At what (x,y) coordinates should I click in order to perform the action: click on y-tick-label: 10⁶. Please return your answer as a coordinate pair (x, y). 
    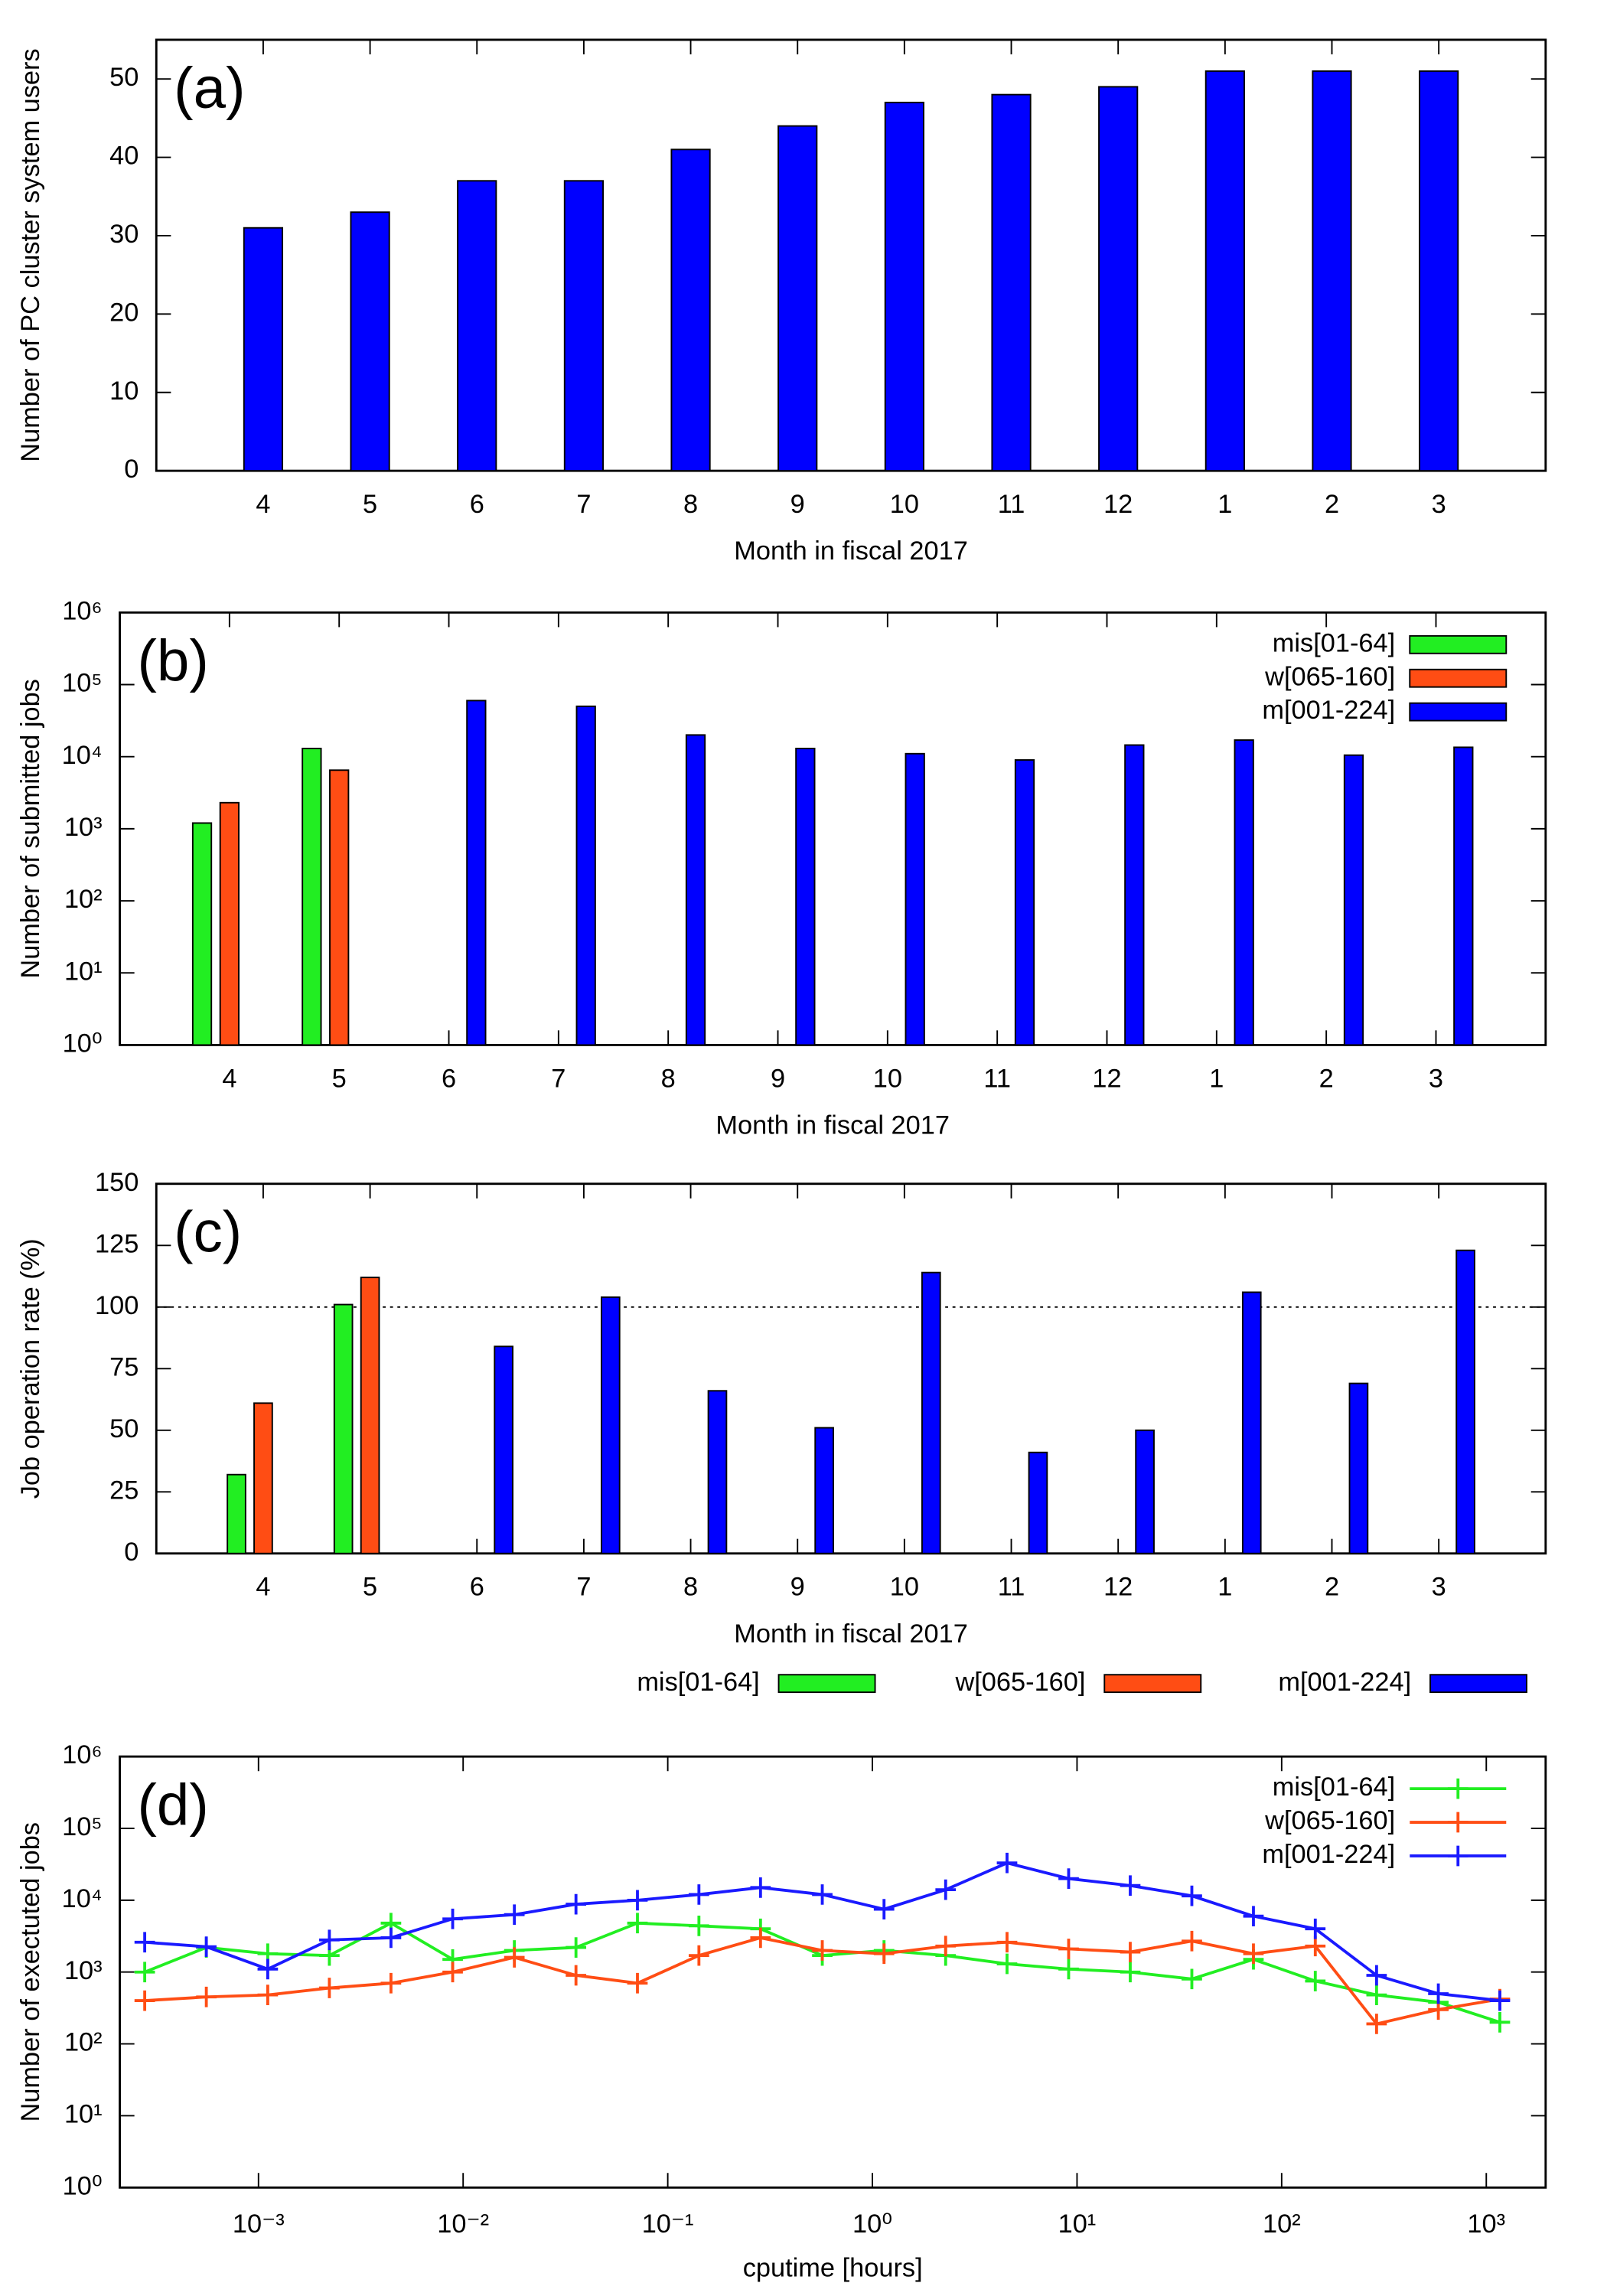
    Looking at the image, I should click on (82, 610).